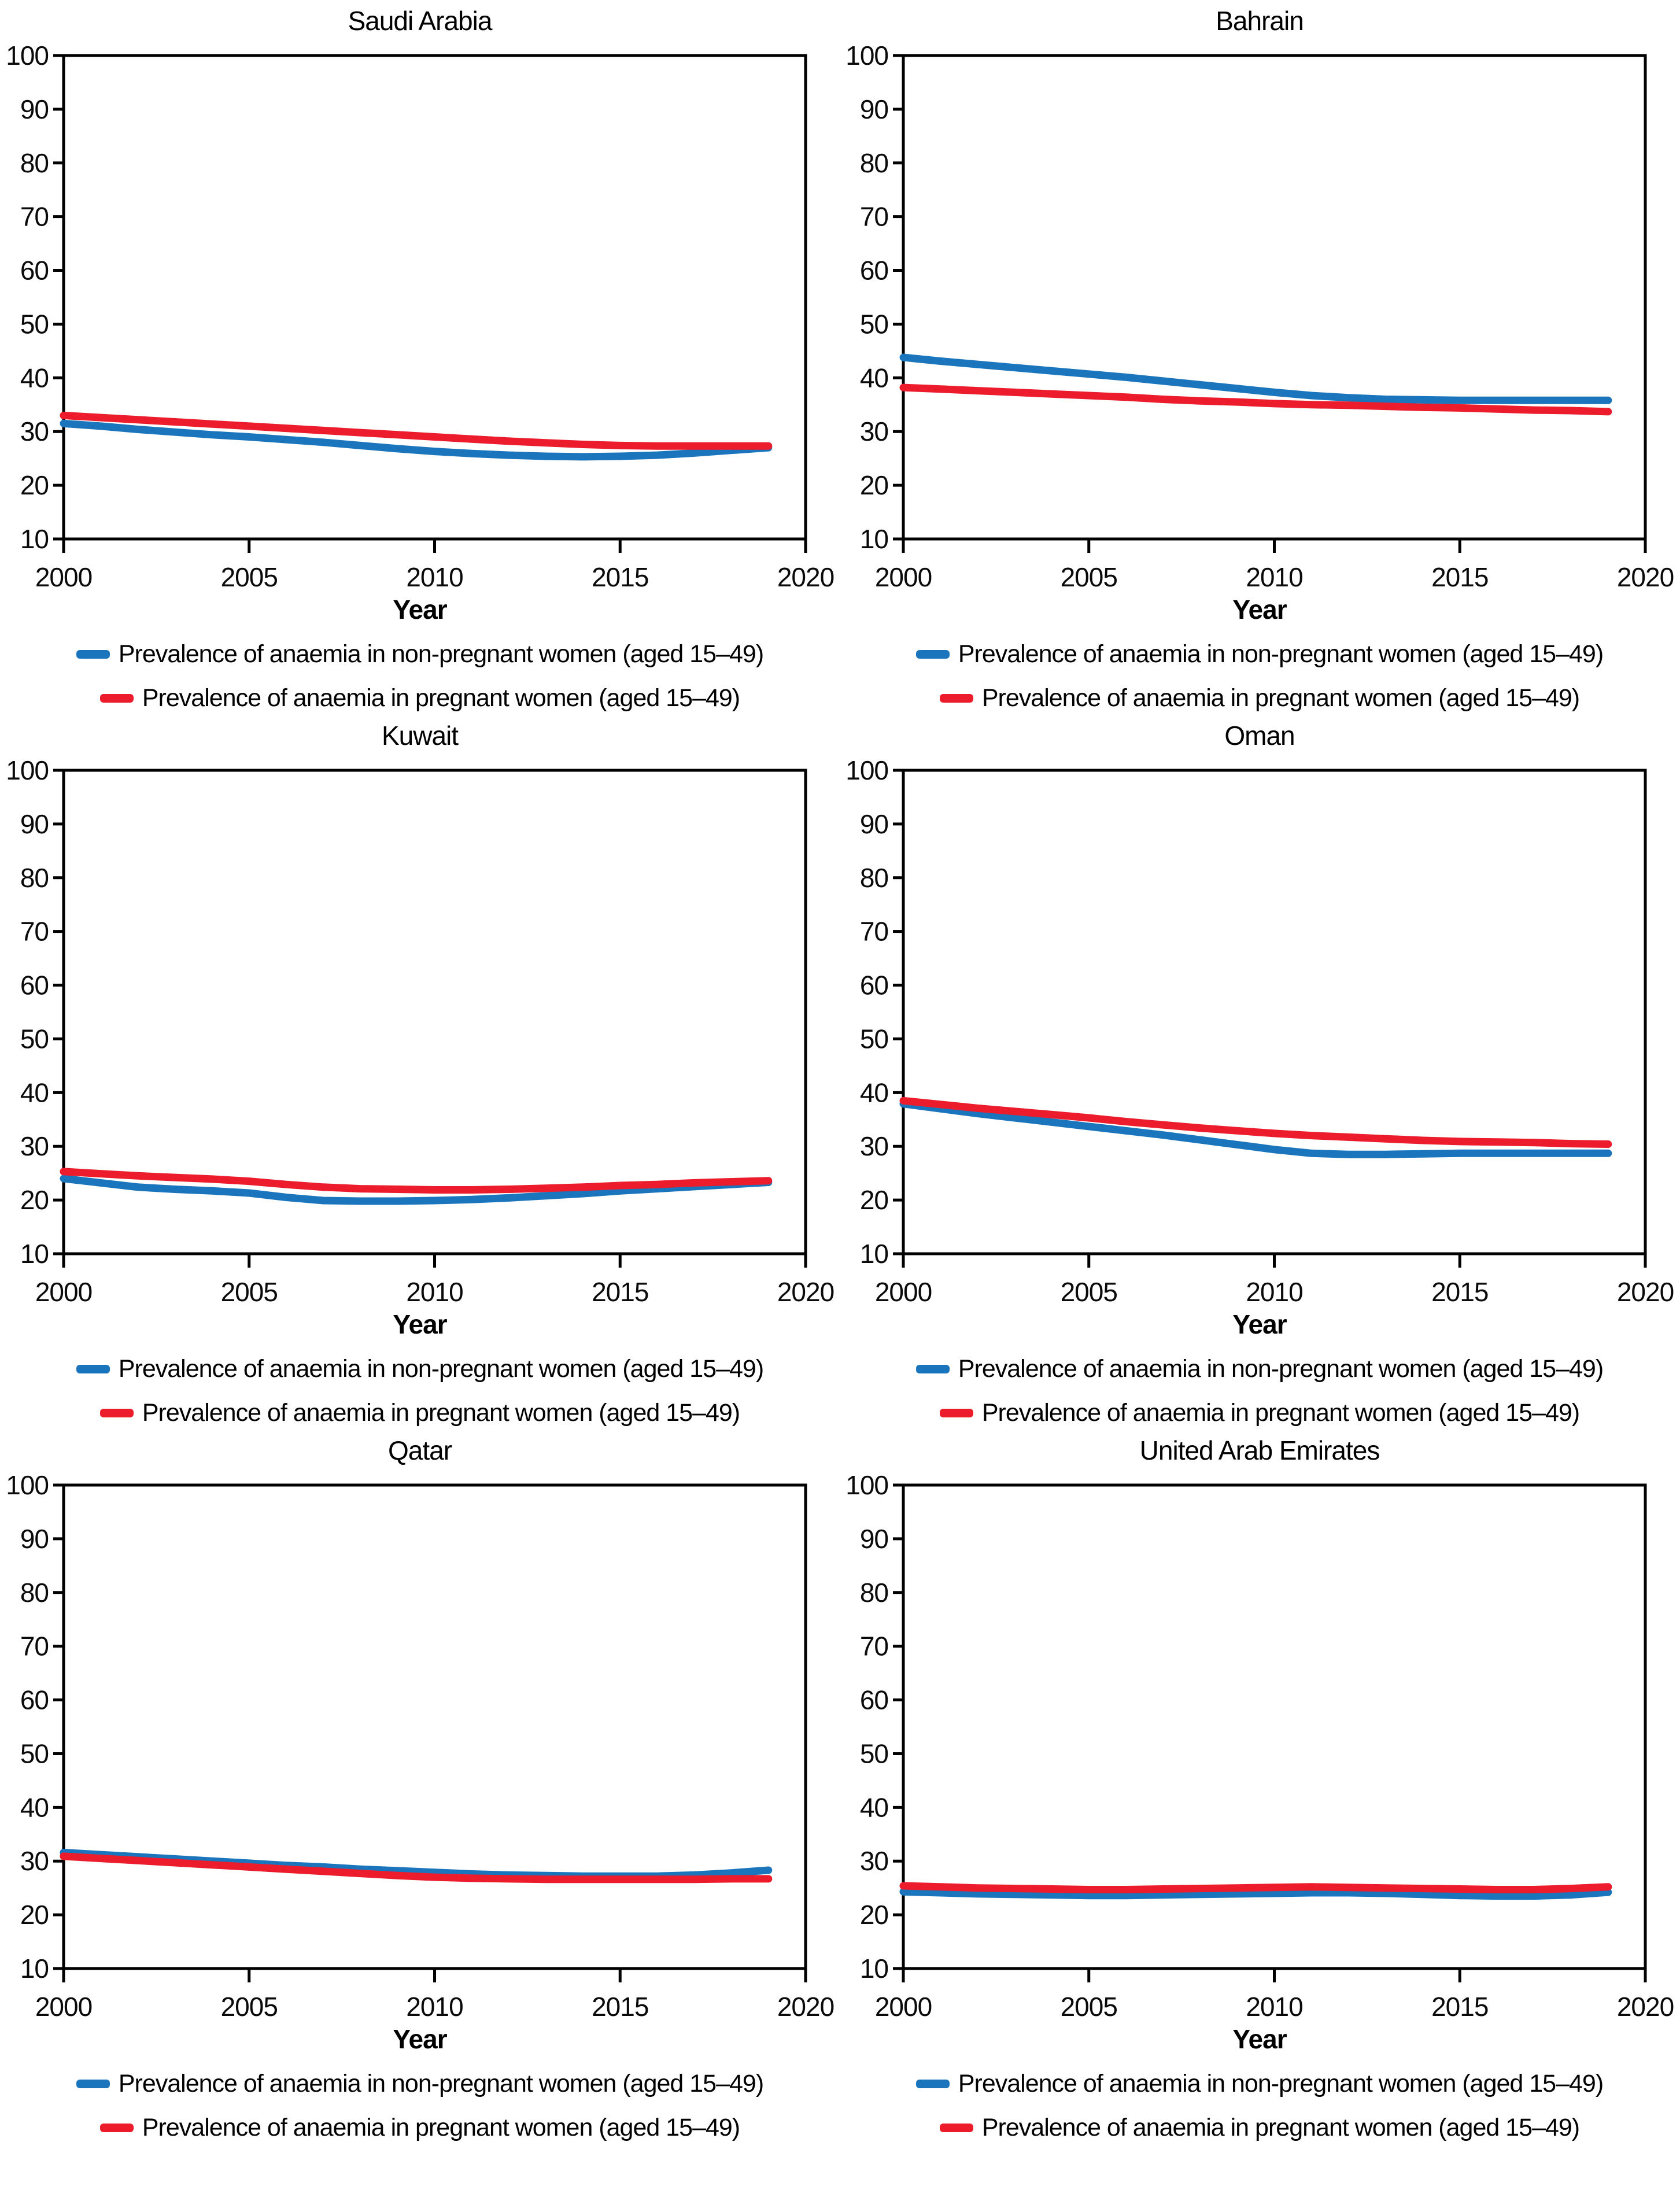  Describe the element at coordinates (1260, 21) in the screenshot. I see `chart-title: Bahrain` at that location.